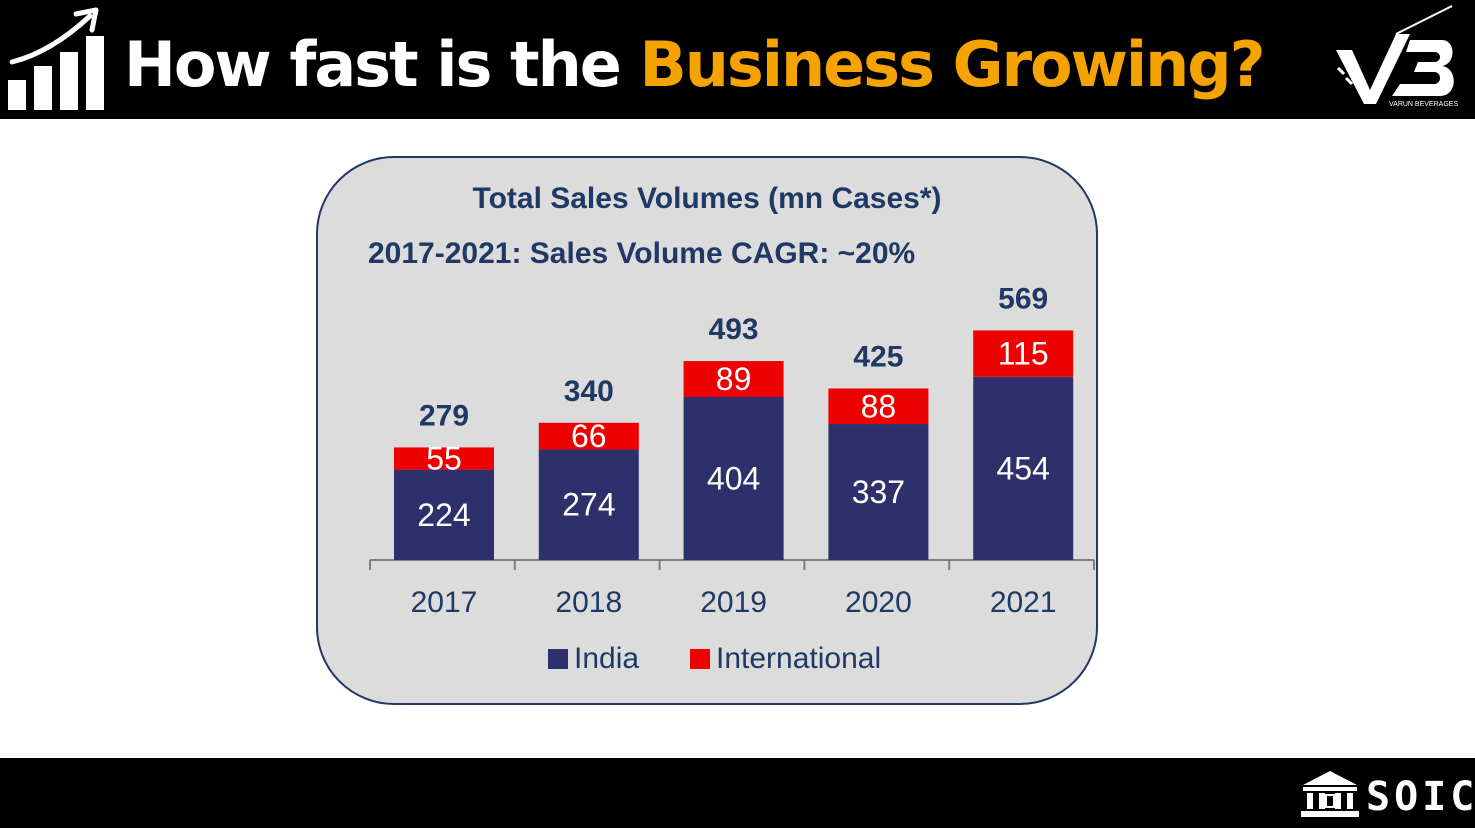  I want to click on total-label-2018: 340, so click(589, 391).